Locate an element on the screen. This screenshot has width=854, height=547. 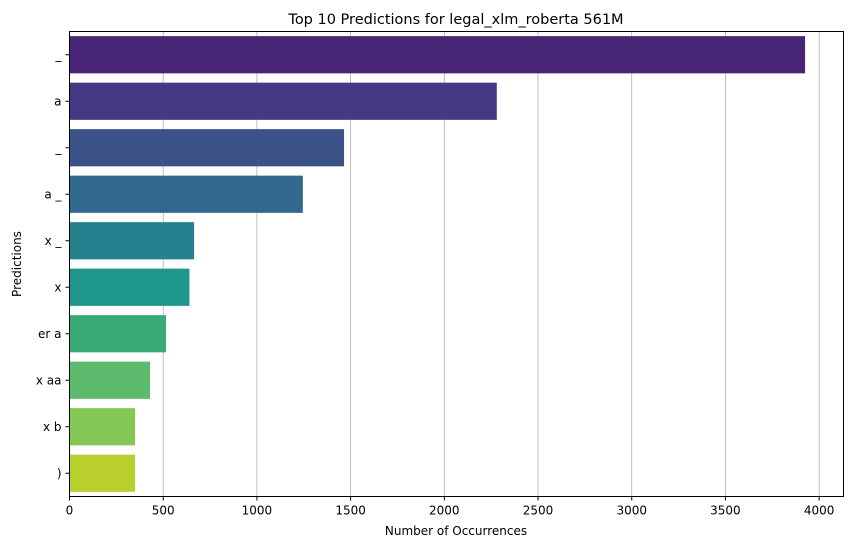
x-axis-ticks: 0 500 1000 1500 2000 2500 3000 3500 4000 is located at coordinates (450, 507).